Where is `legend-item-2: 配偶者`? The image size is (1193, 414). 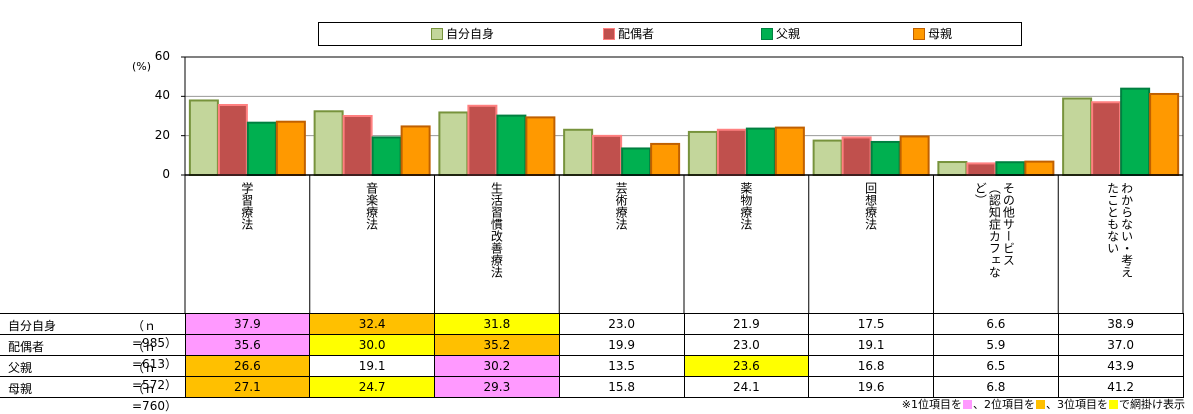 legend-item-2: 配偶者 is located at coordinates (628, 34).